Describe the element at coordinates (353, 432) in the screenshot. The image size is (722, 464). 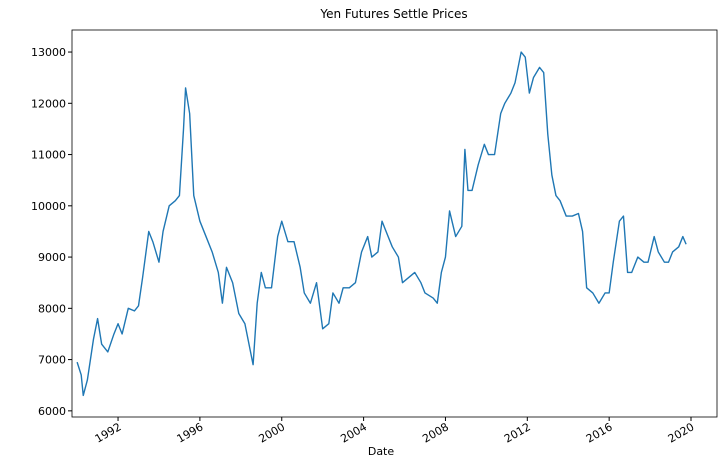
I see `x-tick-label: 2004` at that location.